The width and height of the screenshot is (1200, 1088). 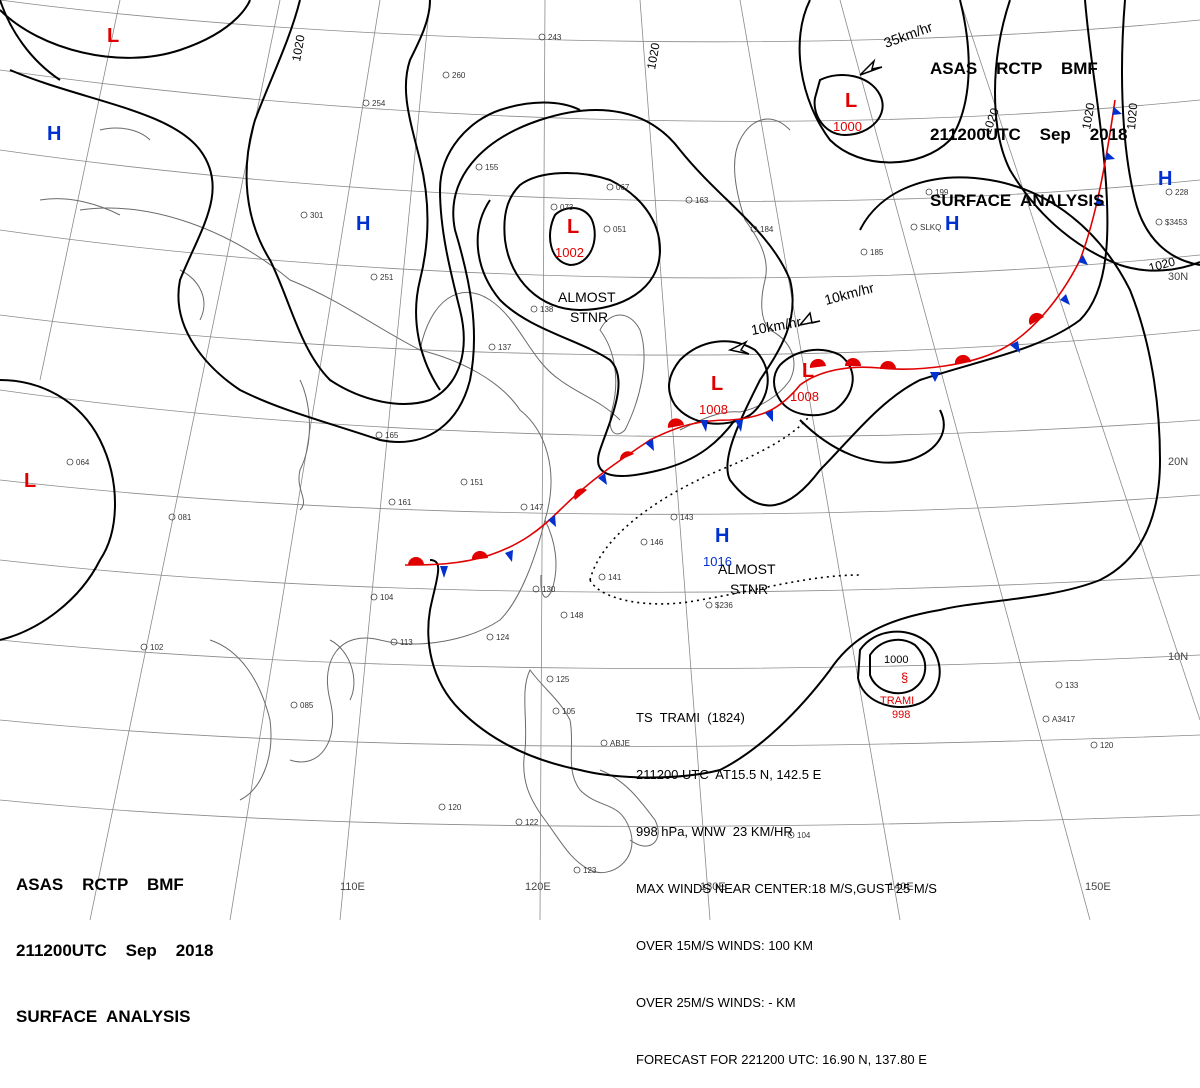 I want to click on station-plot: $236, so click(x=724, y=605).